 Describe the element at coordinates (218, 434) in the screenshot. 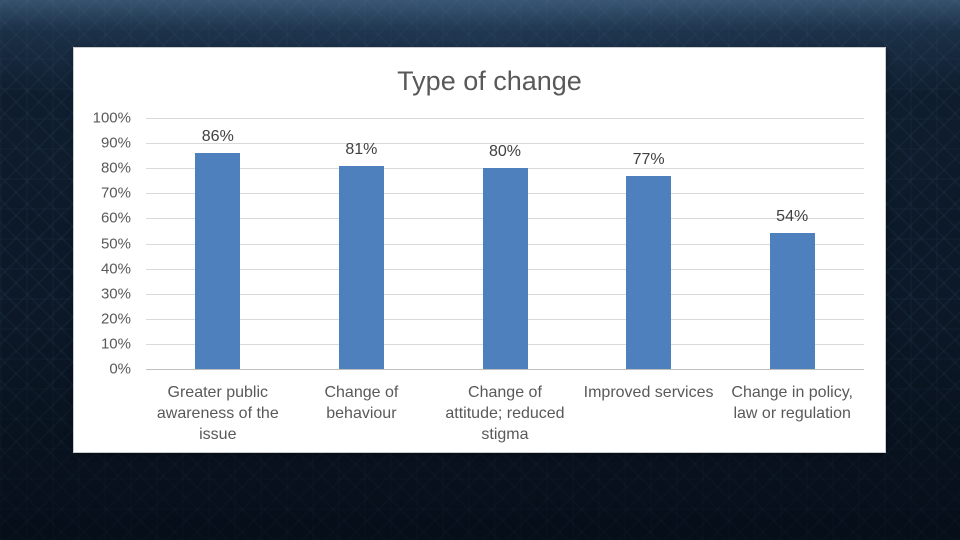

I see `x-category-label-line: issue` at that location.